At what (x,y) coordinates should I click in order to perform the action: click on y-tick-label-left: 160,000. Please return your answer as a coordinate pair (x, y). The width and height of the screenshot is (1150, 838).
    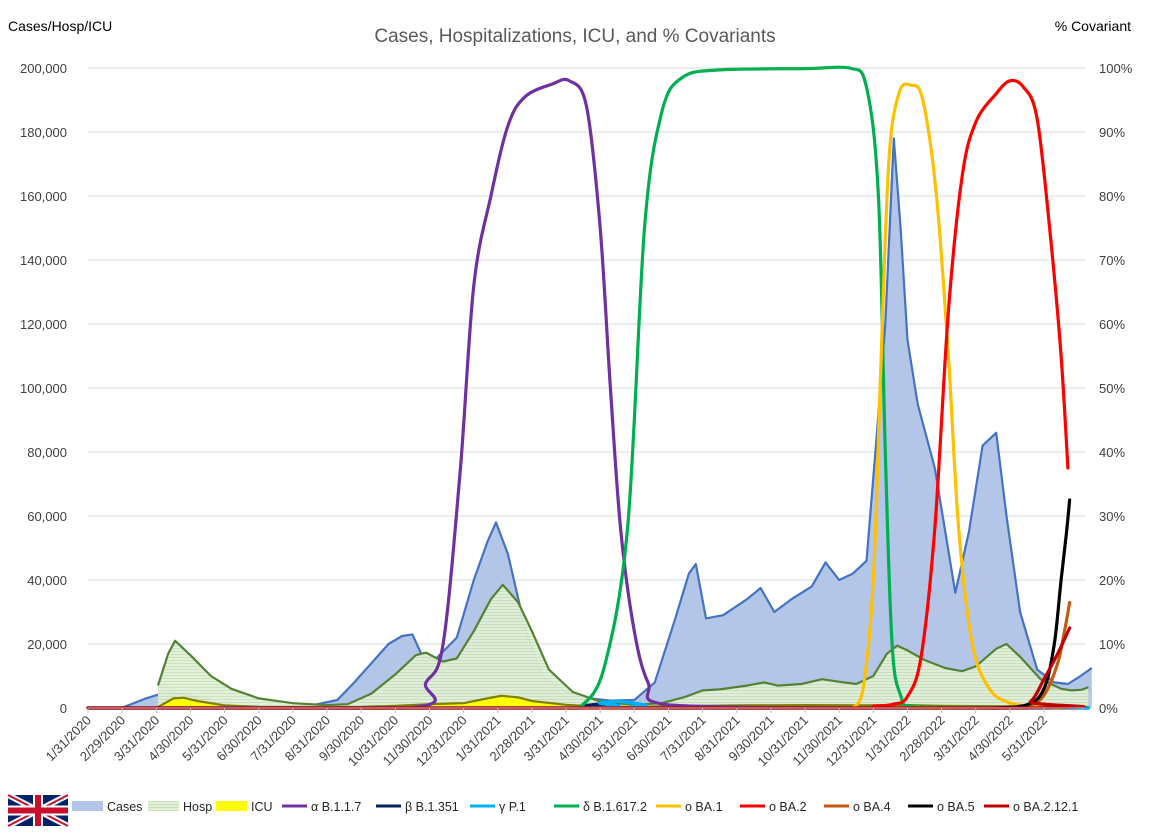
    Looking at the image, I should click on (43, 196).